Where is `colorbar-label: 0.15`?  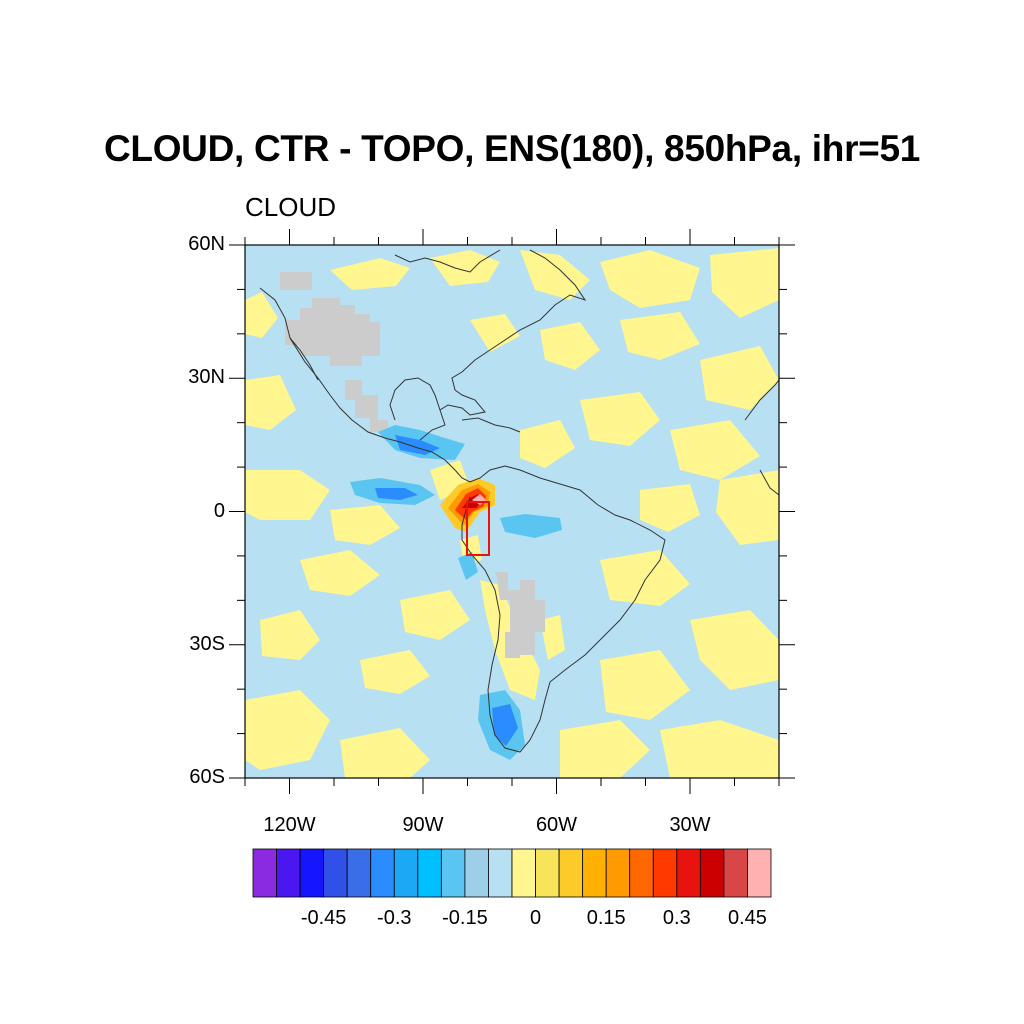 colorbar-label: 0.15 is located at coordinates (606, 918).